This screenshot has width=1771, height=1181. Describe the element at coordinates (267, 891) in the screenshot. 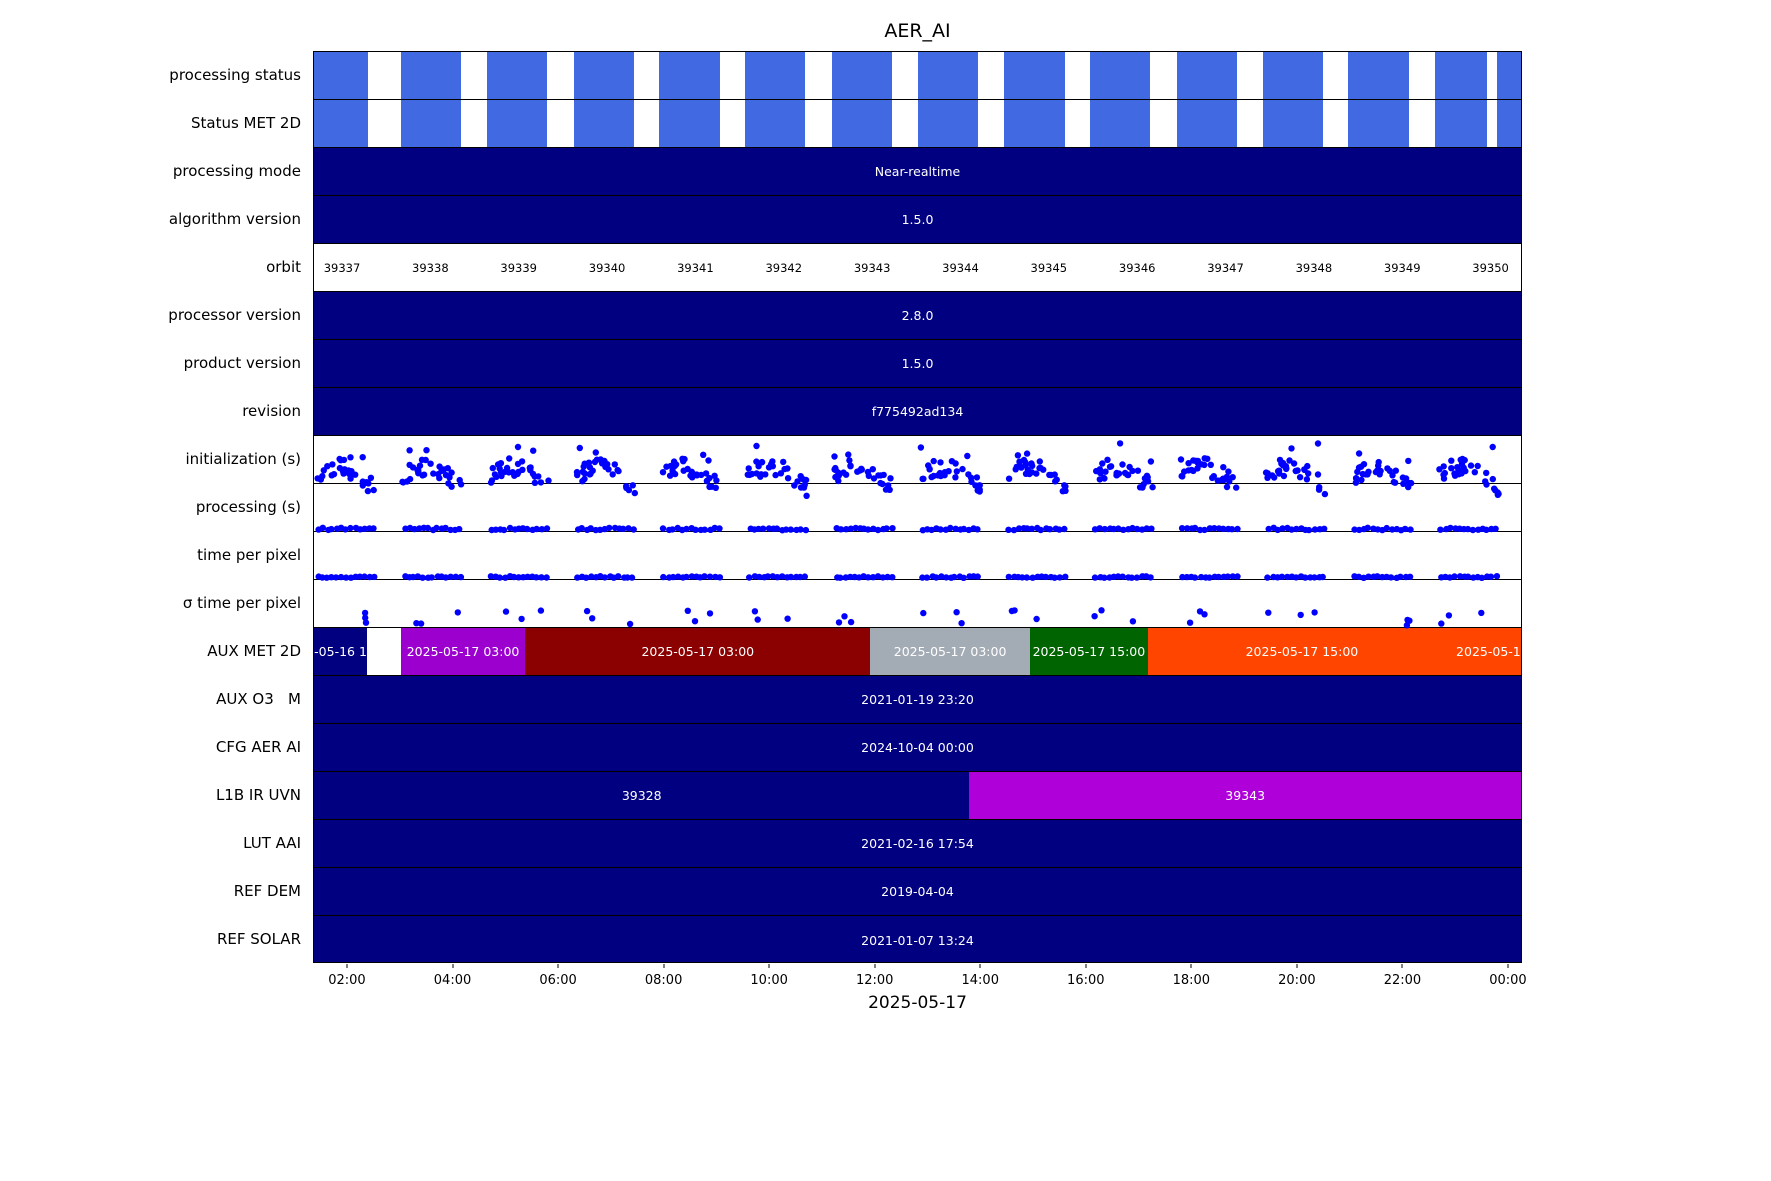

I see `row-label-ref-dem: REF DEM` at that location.